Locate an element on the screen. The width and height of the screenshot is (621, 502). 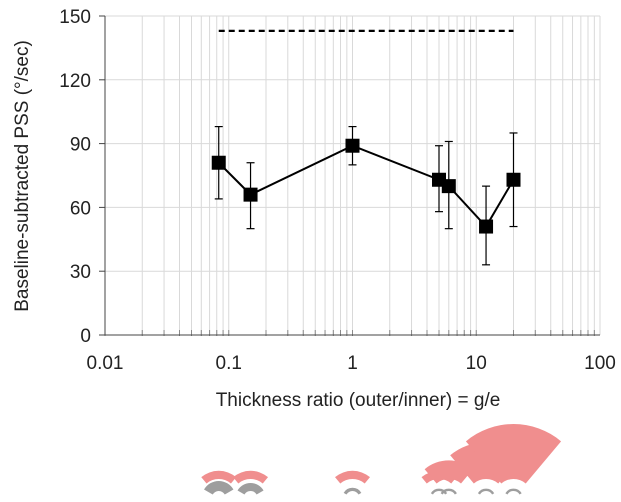
series-line is located at coordinates (366, 186).